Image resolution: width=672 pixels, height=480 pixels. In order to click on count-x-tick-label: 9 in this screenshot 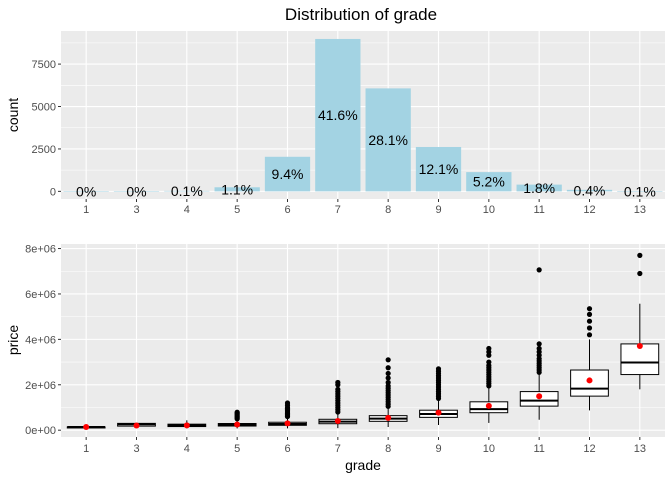, I will do `click(438, 210)`.